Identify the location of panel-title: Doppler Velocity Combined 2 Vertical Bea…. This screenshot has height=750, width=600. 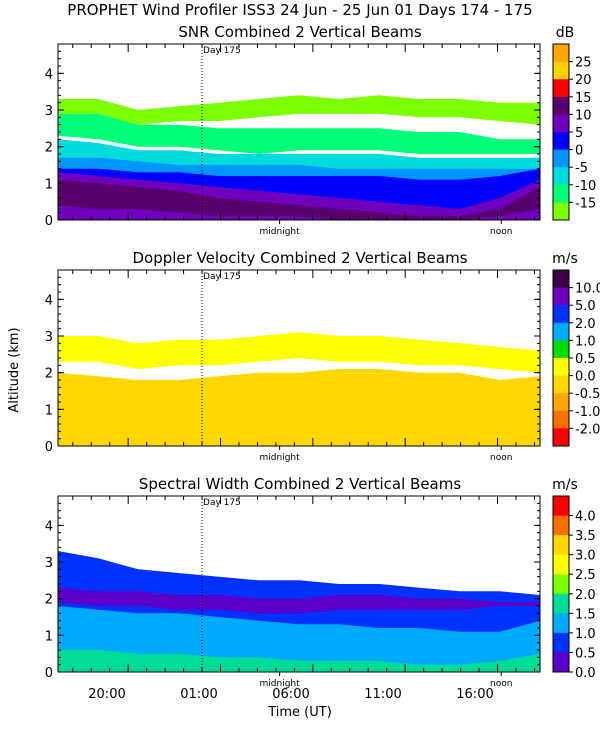
(299, 258).